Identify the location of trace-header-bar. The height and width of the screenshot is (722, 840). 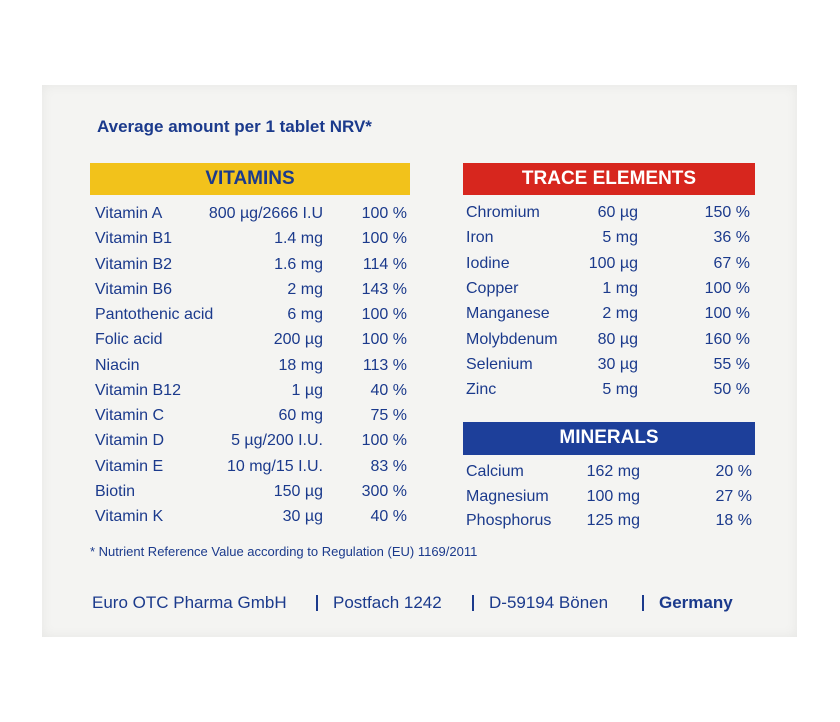
(609, 179).